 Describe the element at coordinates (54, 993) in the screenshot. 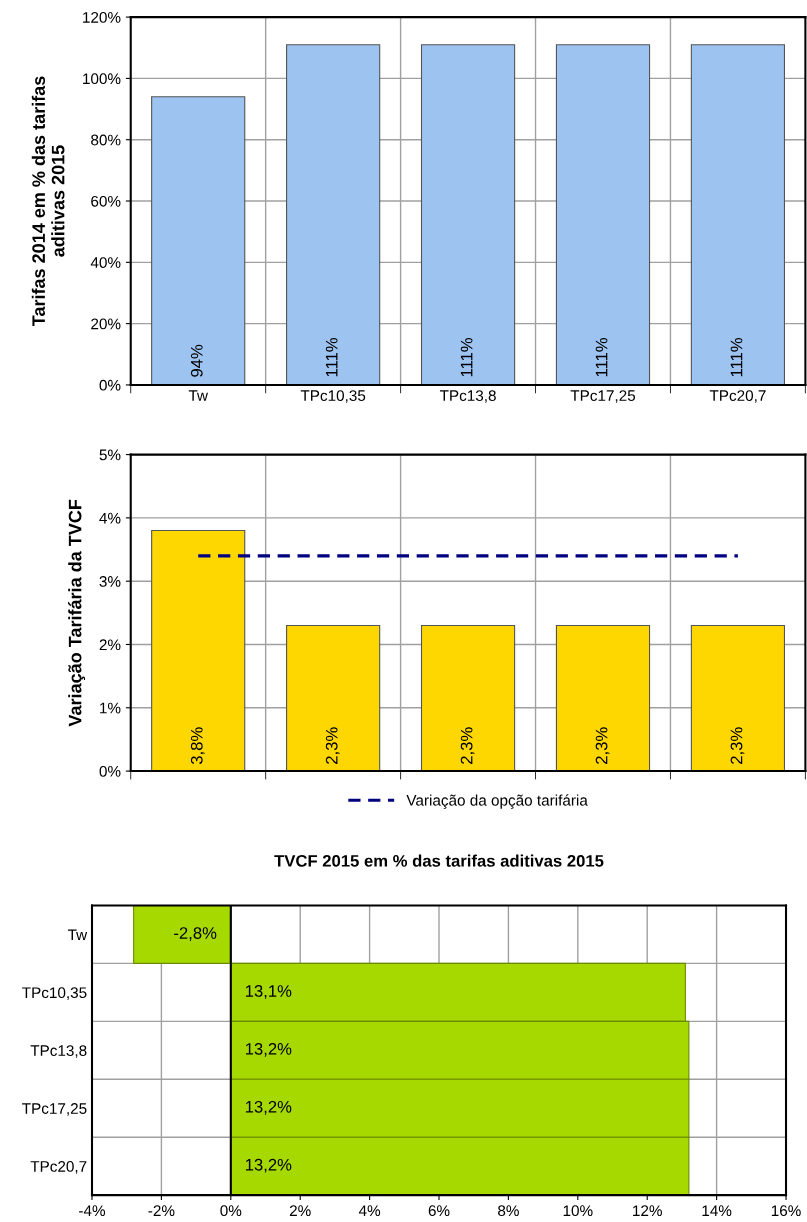

I see `y-tick-label: TPc10,35` at that location.